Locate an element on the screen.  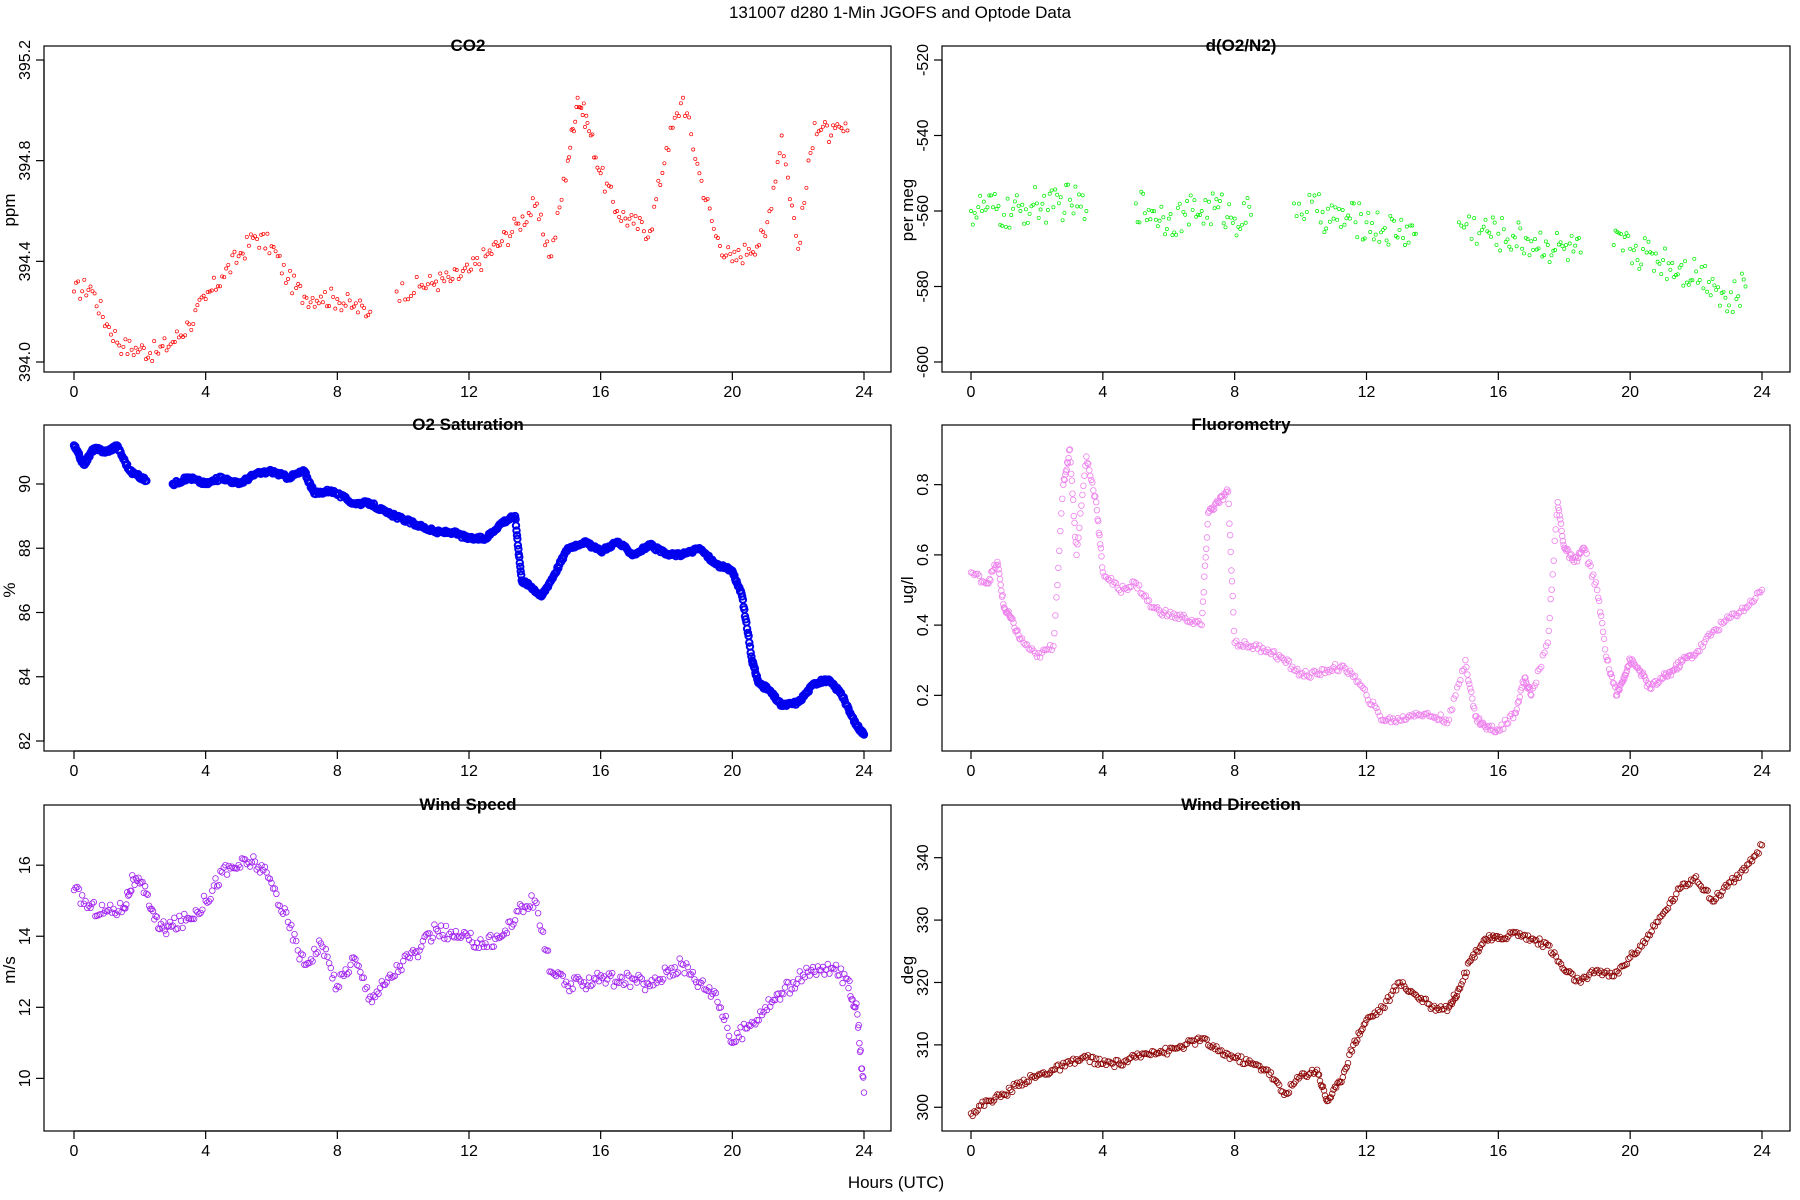
y-tick-label: 12 is located at coordinates (25, 1007).